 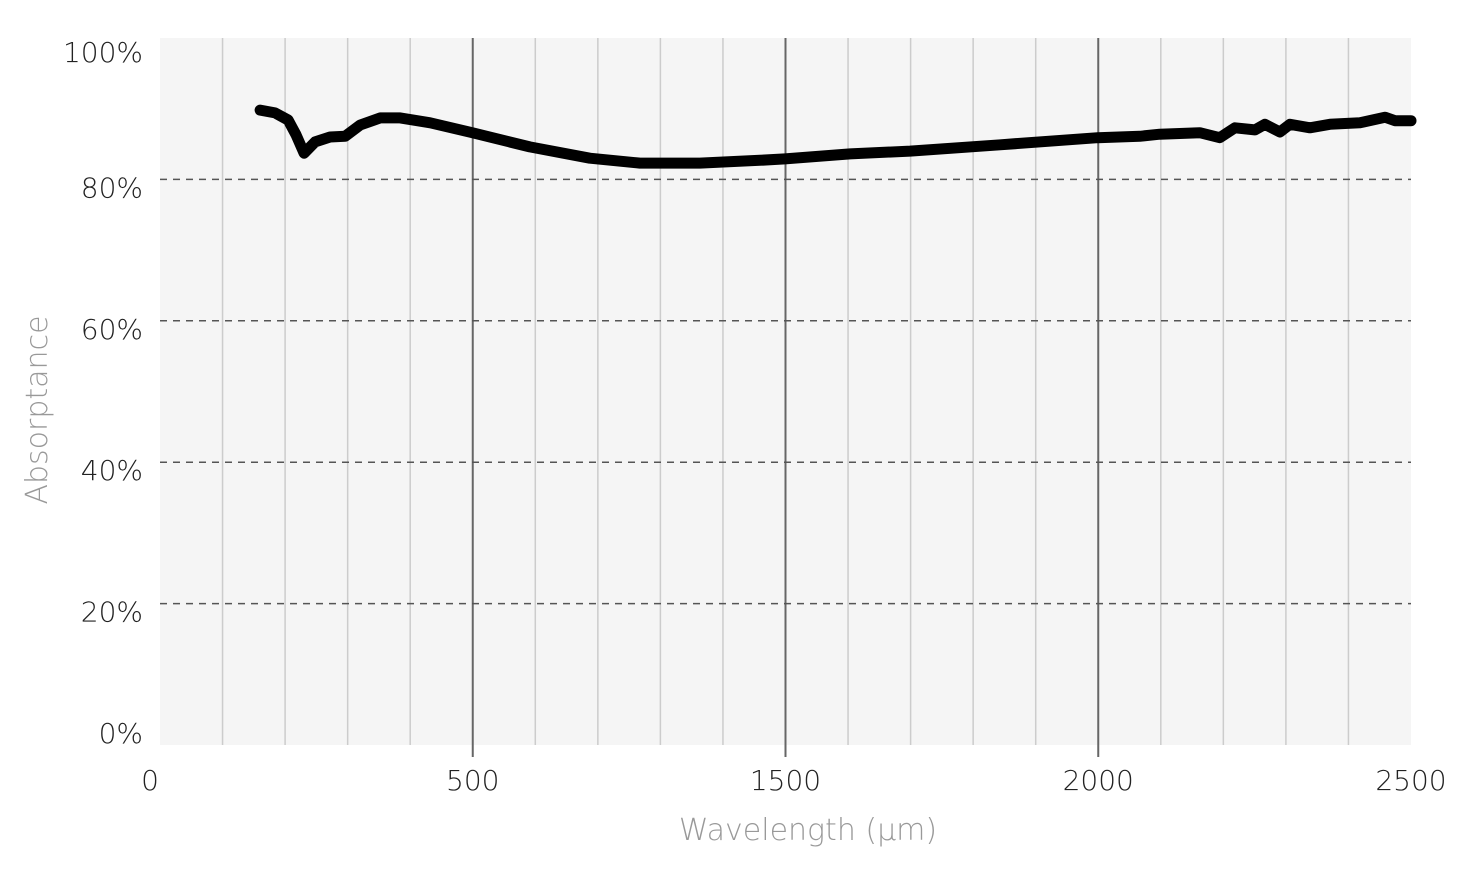 What do you see at coordinates (1410, 780) in the screenshot?
I see `x-tick-label: 2500` at bounding box center [1410, 780].